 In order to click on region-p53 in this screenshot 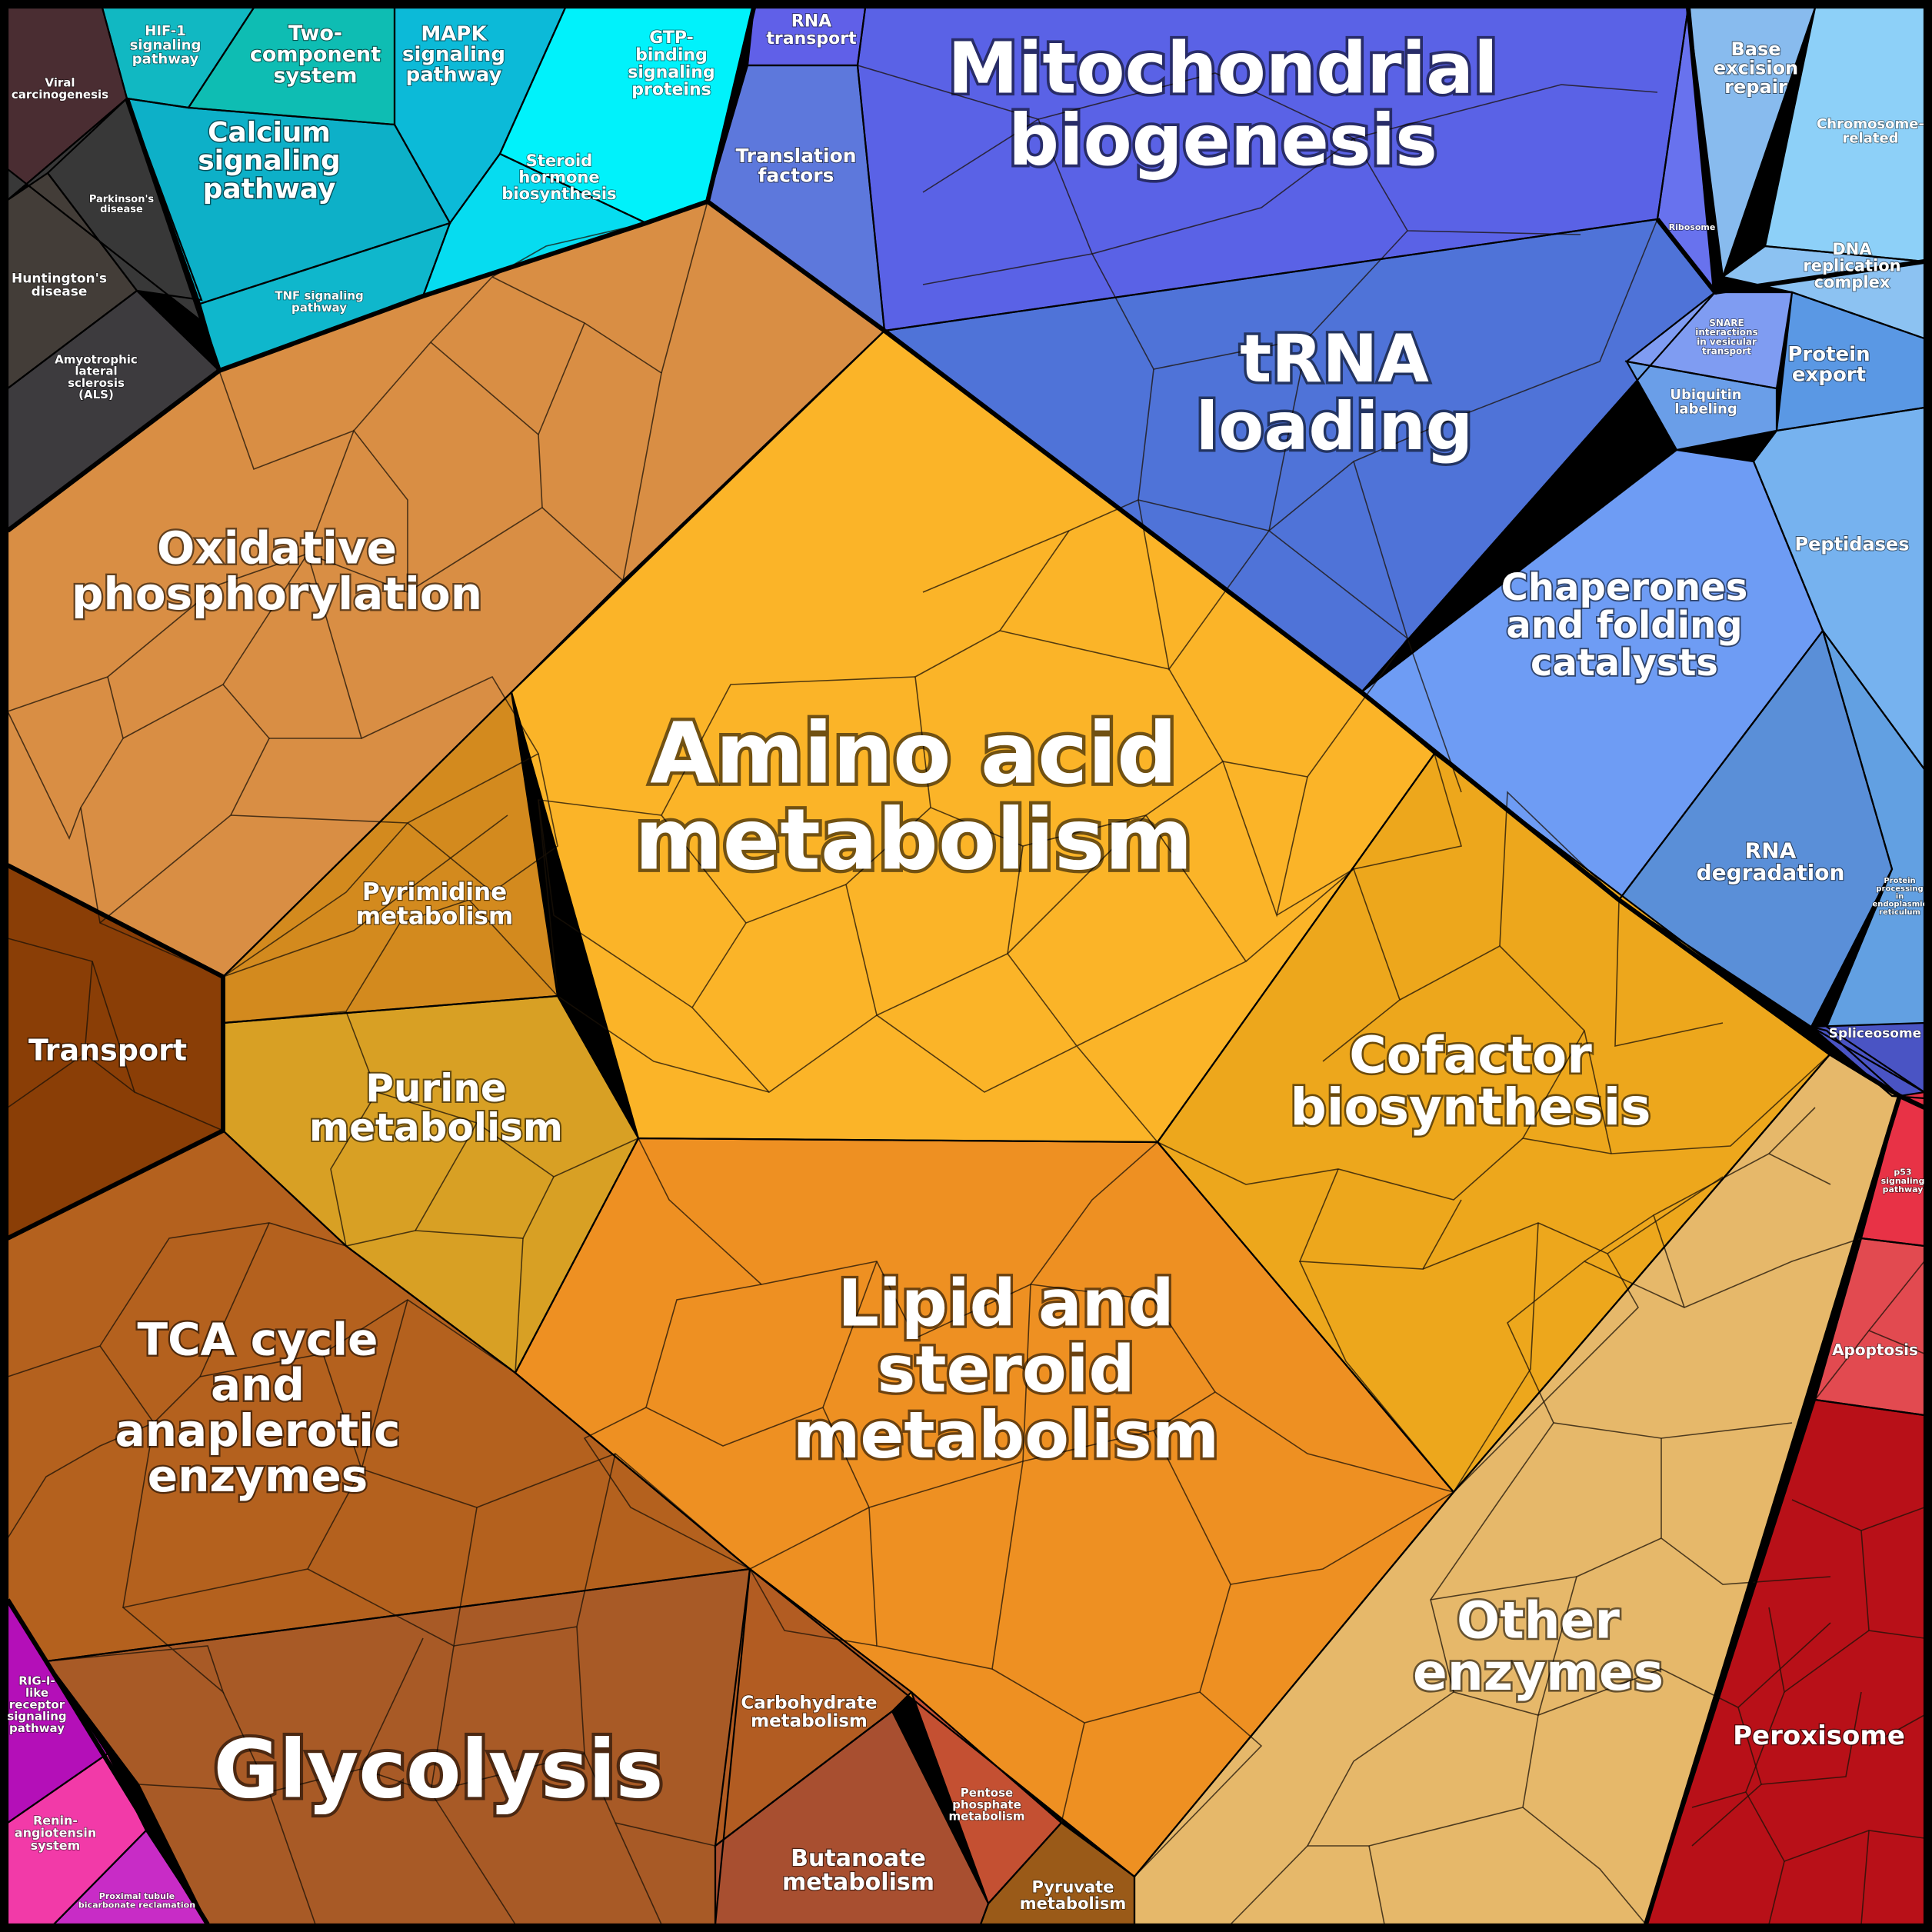, I will do `click(1892, 1169)`.